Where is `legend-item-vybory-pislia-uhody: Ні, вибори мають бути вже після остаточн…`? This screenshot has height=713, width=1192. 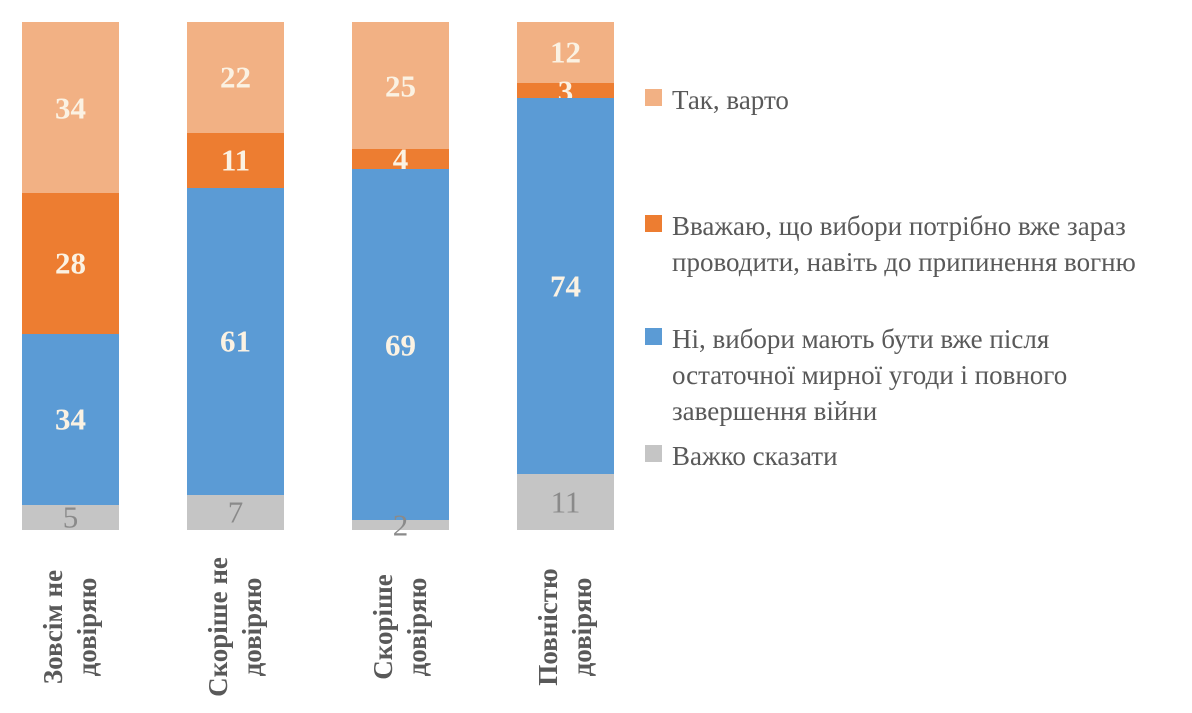 legend-item-vybory-pislia-uhody: Ні, вибори мають бути вже після остаточн… is located at coordinates (856, 375).